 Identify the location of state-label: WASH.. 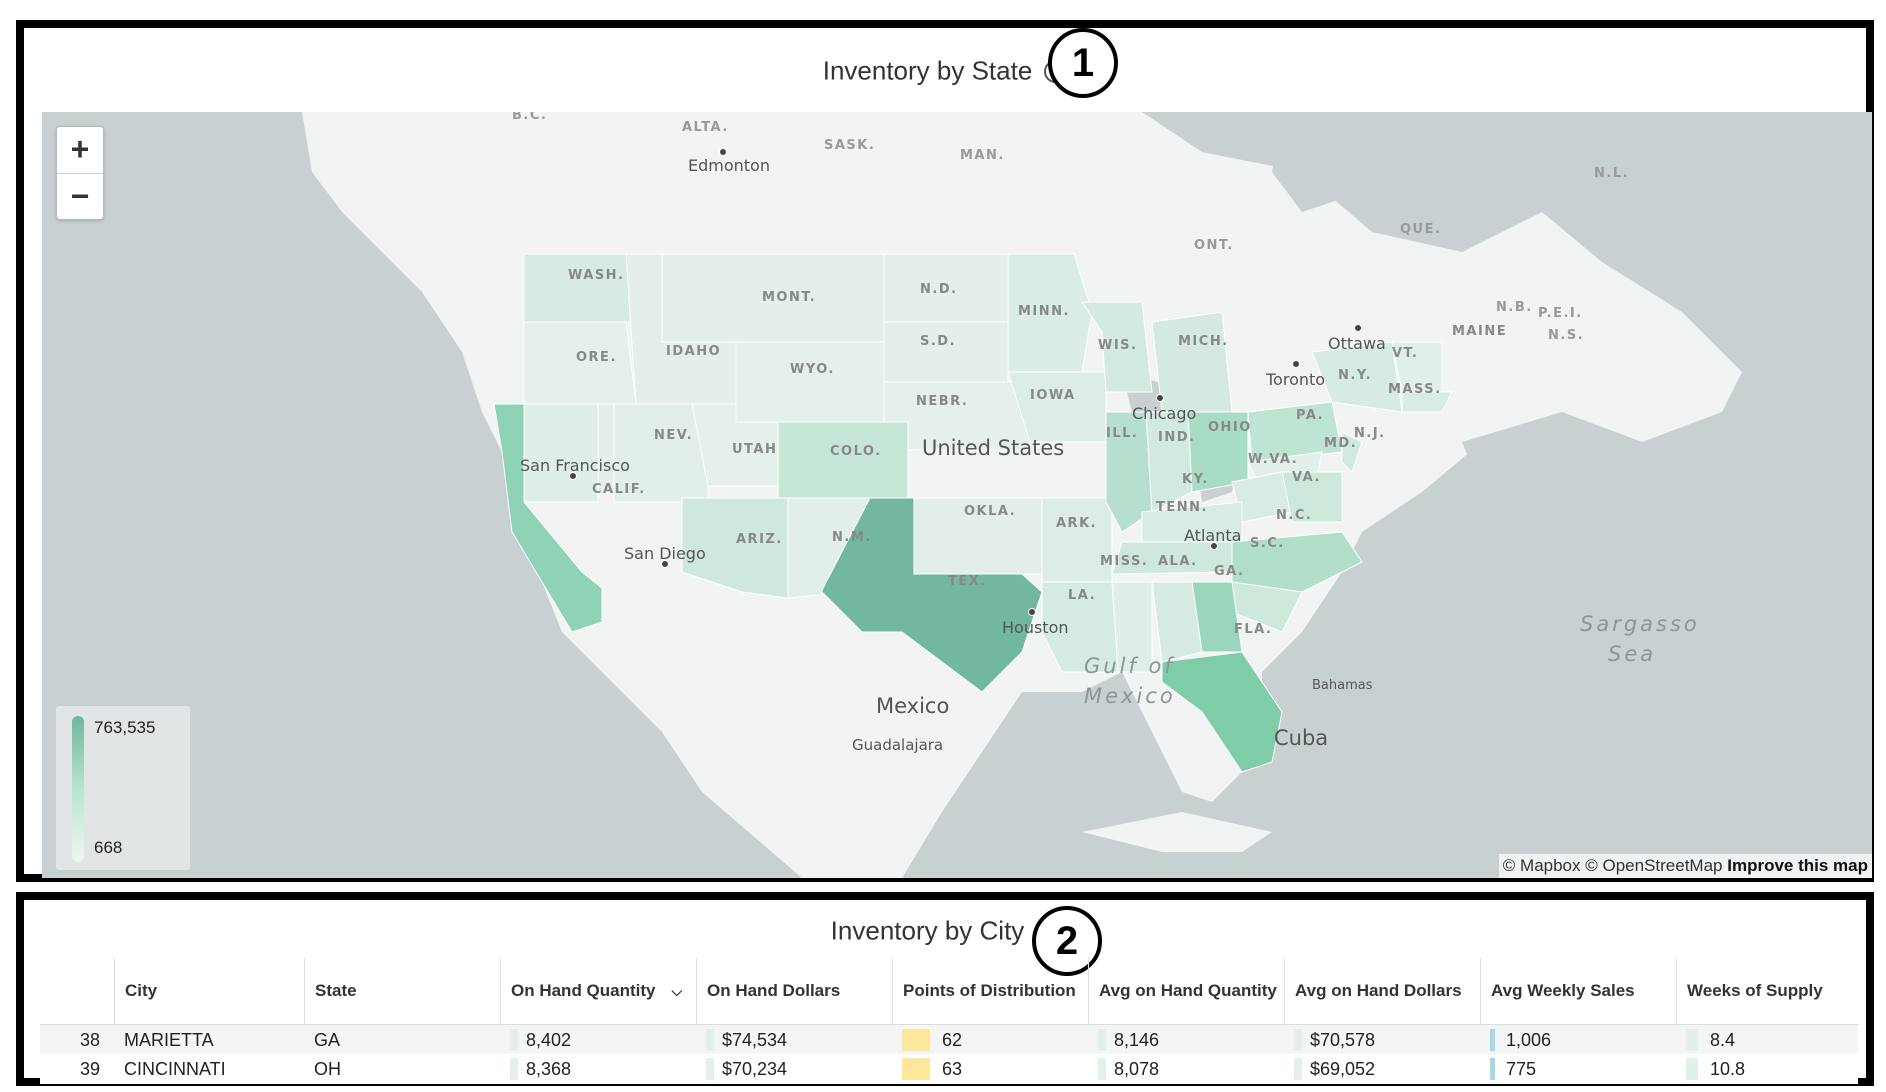
(596, 275).